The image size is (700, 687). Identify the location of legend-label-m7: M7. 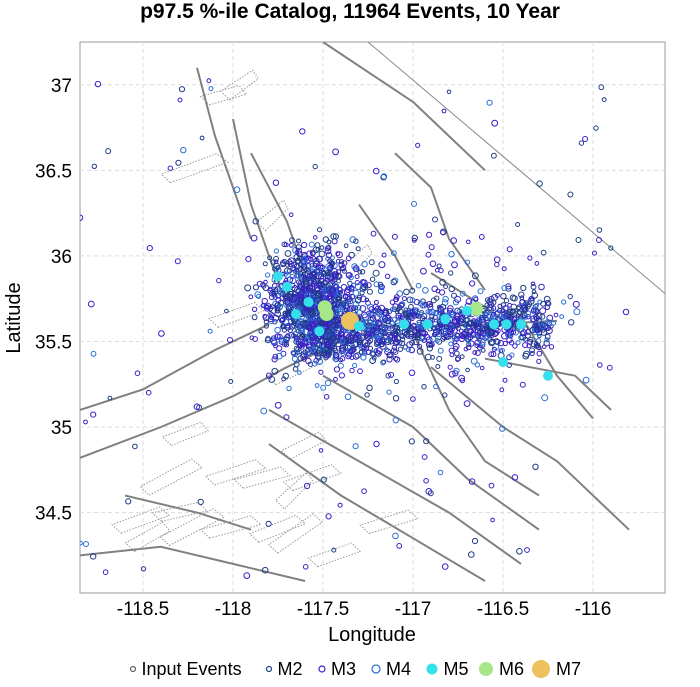
(568, 669).